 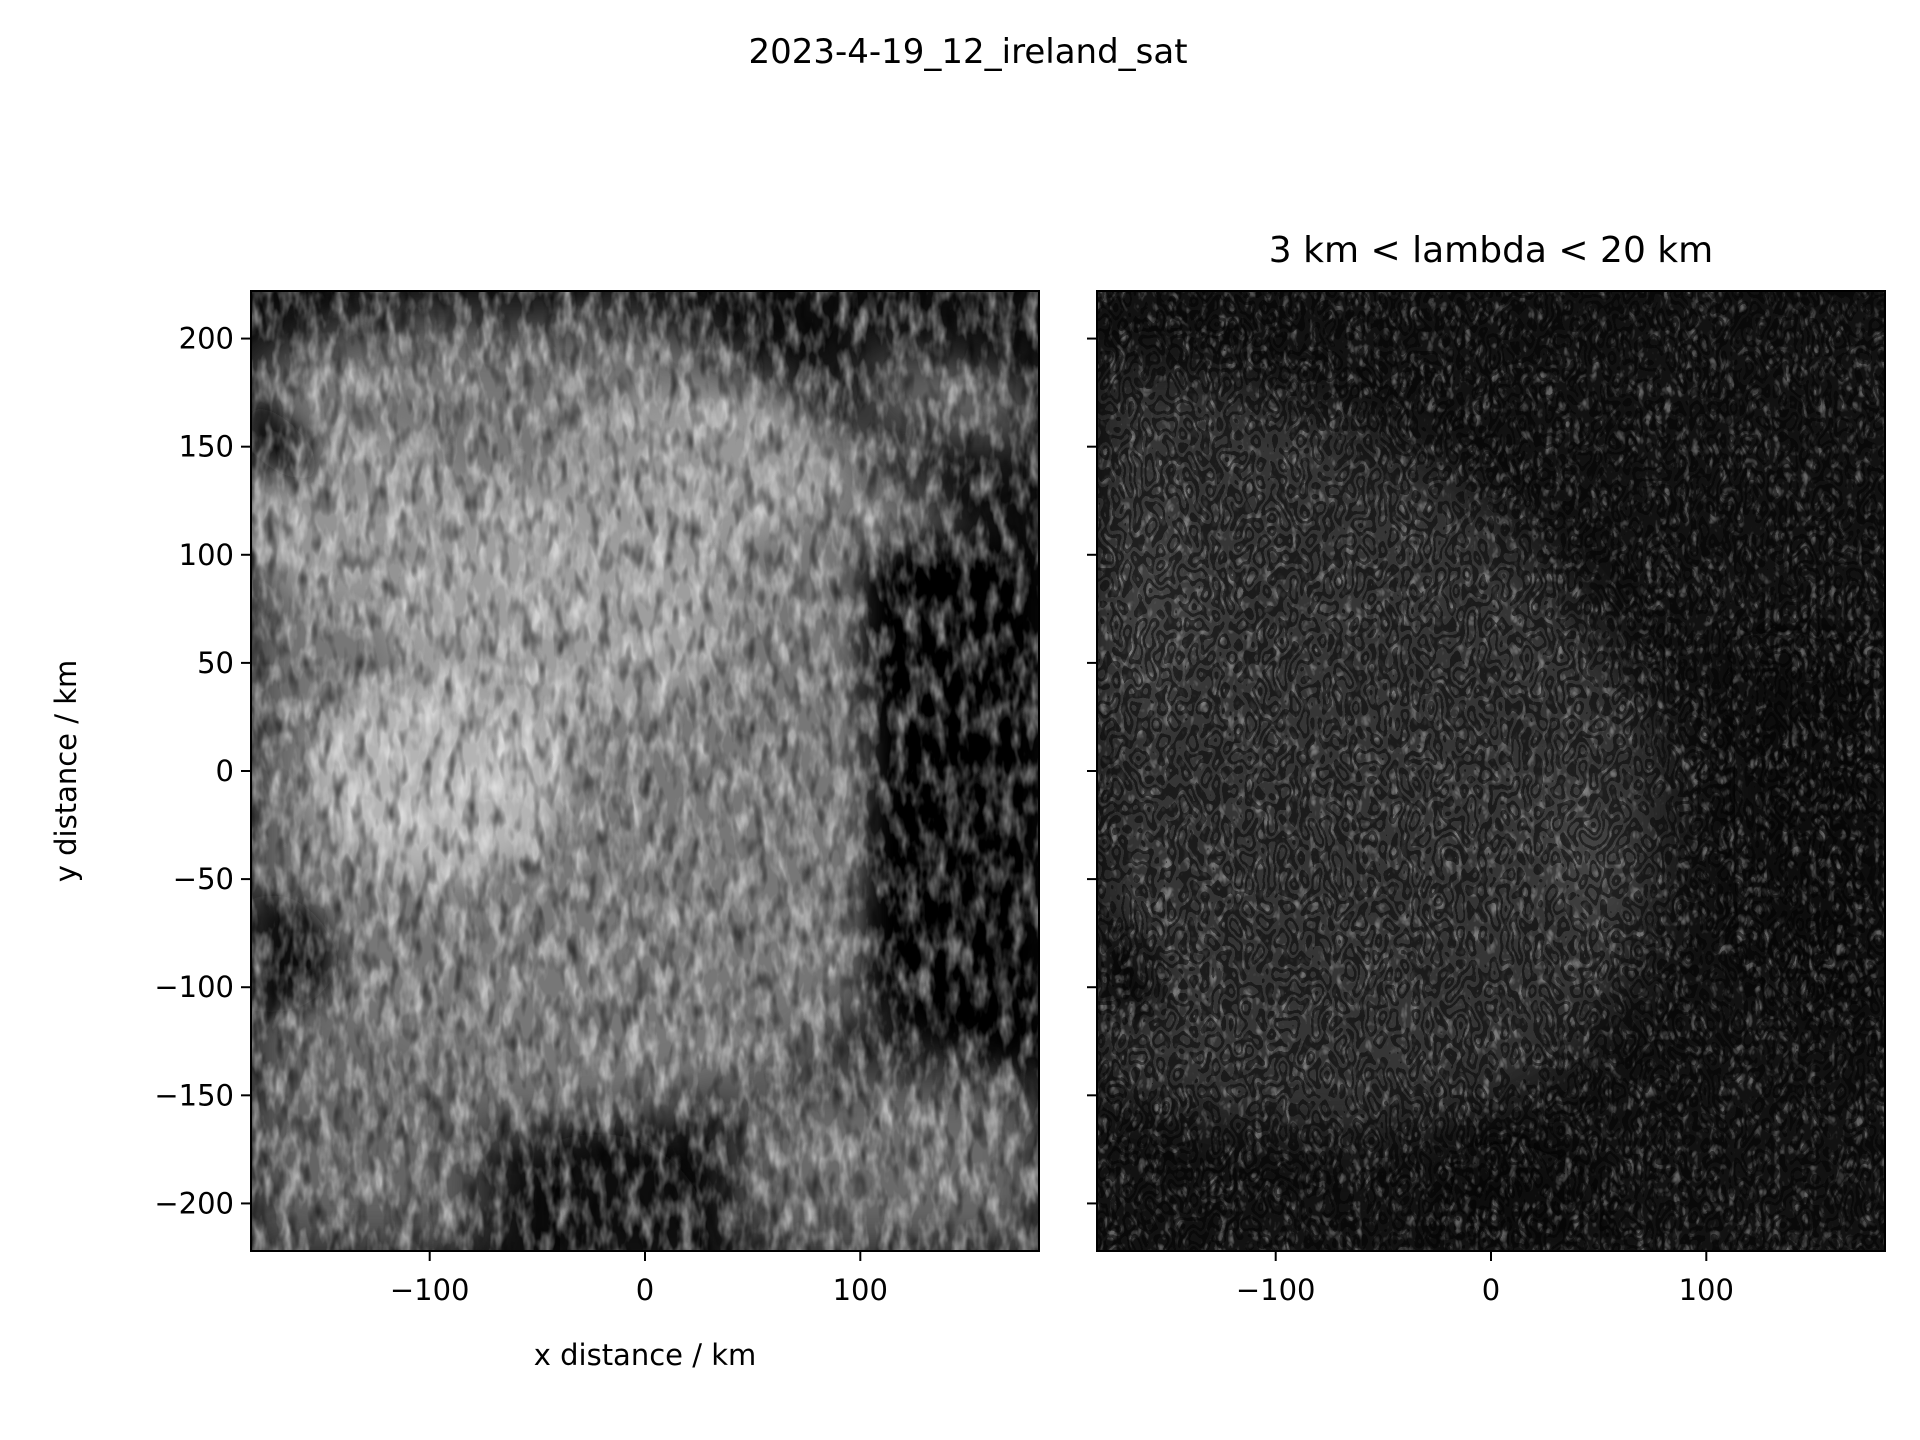 I want to click on left-y-tick-label: 50, so click(x=215, y=663).